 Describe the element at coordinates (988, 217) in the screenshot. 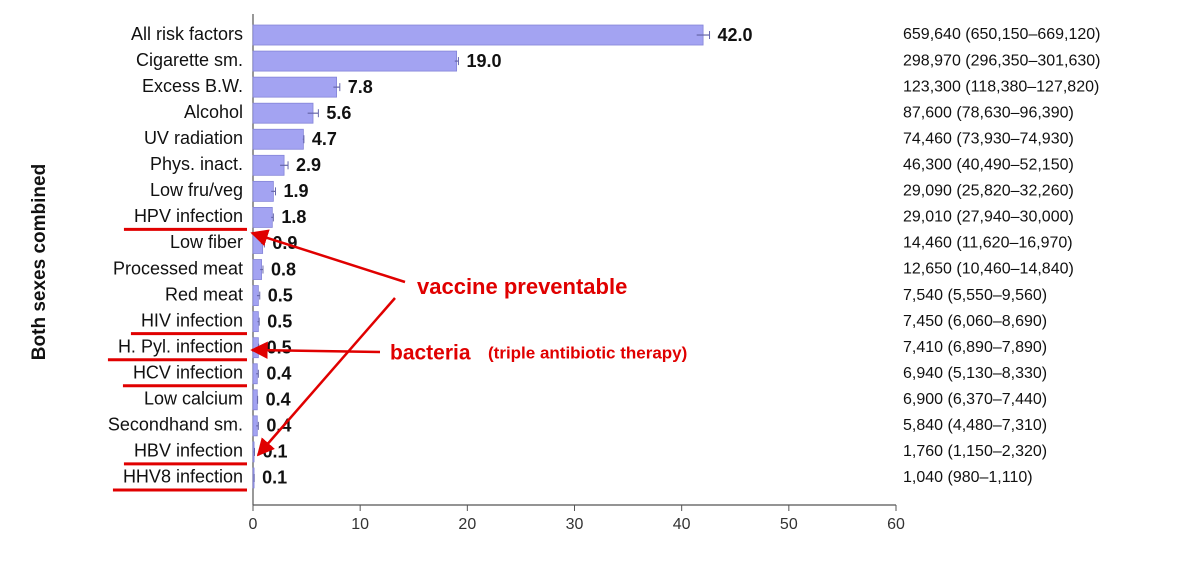

I see `count-label: 29,010 (27,940–30,000)` at that location.